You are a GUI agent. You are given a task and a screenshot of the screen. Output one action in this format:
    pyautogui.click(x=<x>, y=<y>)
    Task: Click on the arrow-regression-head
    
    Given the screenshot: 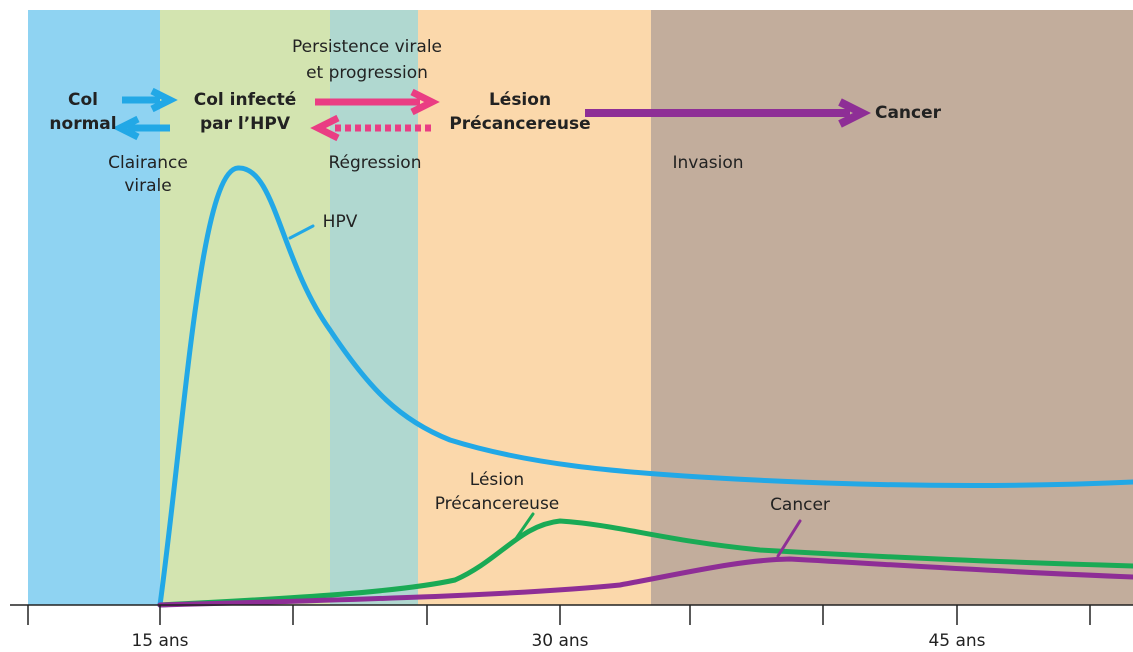 What is the action you would take?
    pyautogui.click(x=325, y=128)
    